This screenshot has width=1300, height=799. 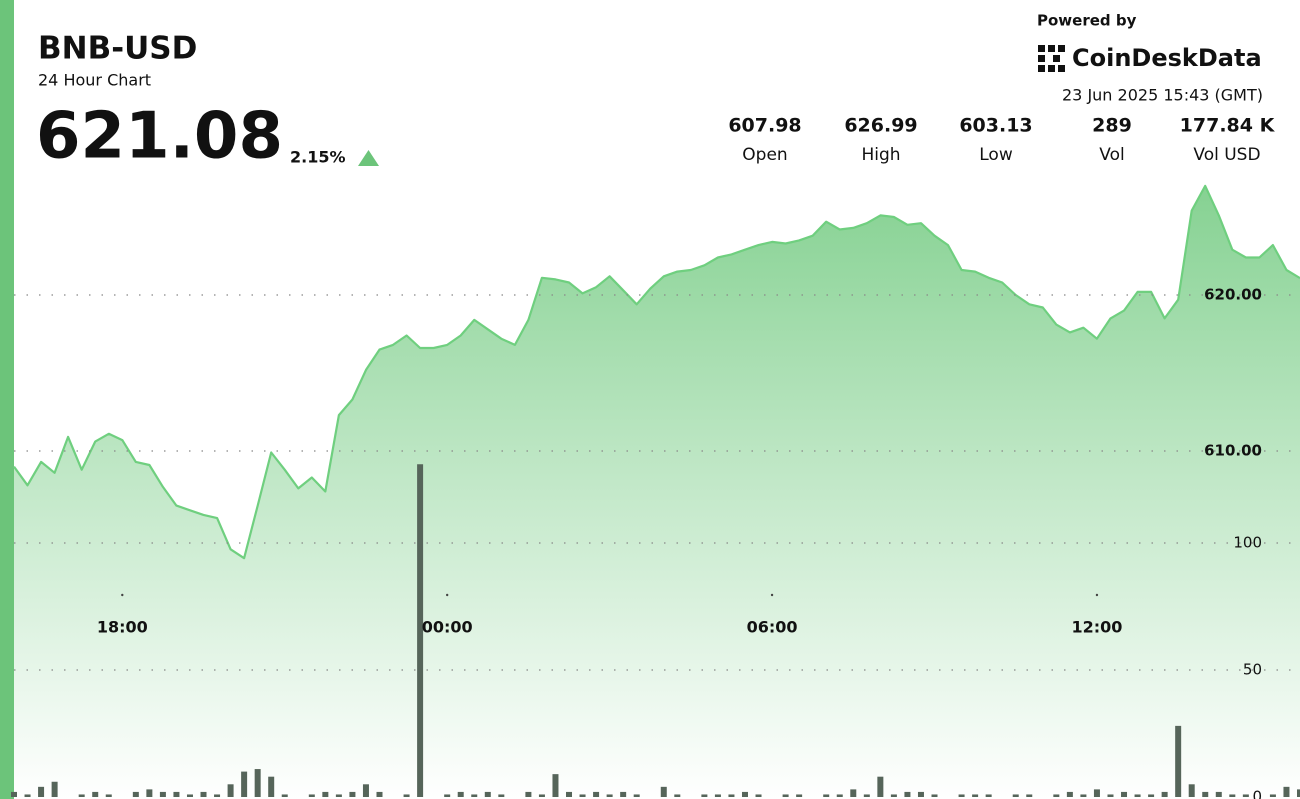 What do you see at coordinates (117, 49) in the screenshot?
I see `title: BNB-USD` at bounding box center [117, 49].